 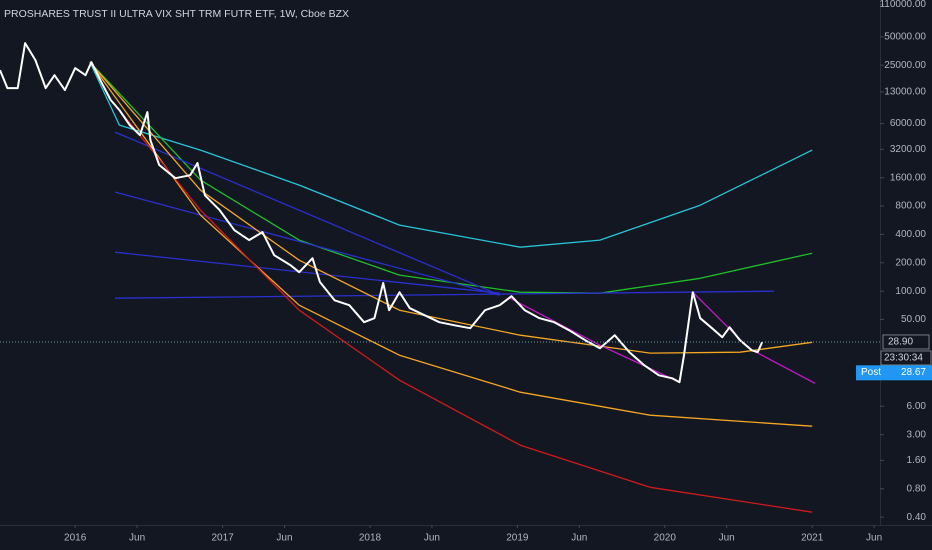 What do you see at coordinates (905, 65) in the screenshot?
I see `y-tick-label: 25000.00` at bounding box center [905, 65].